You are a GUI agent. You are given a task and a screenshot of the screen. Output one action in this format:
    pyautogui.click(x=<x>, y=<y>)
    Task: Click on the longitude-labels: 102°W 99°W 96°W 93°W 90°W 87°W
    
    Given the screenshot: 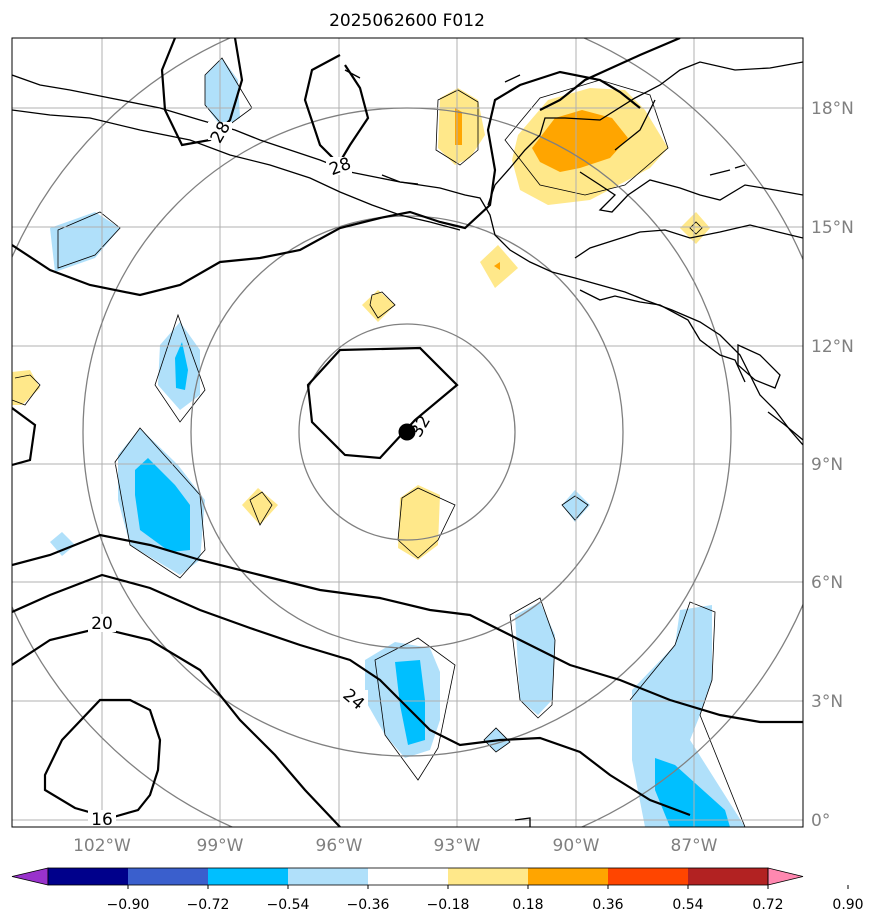 What is the action you would take?
    pyautogui.click(x=395, y=846)
    